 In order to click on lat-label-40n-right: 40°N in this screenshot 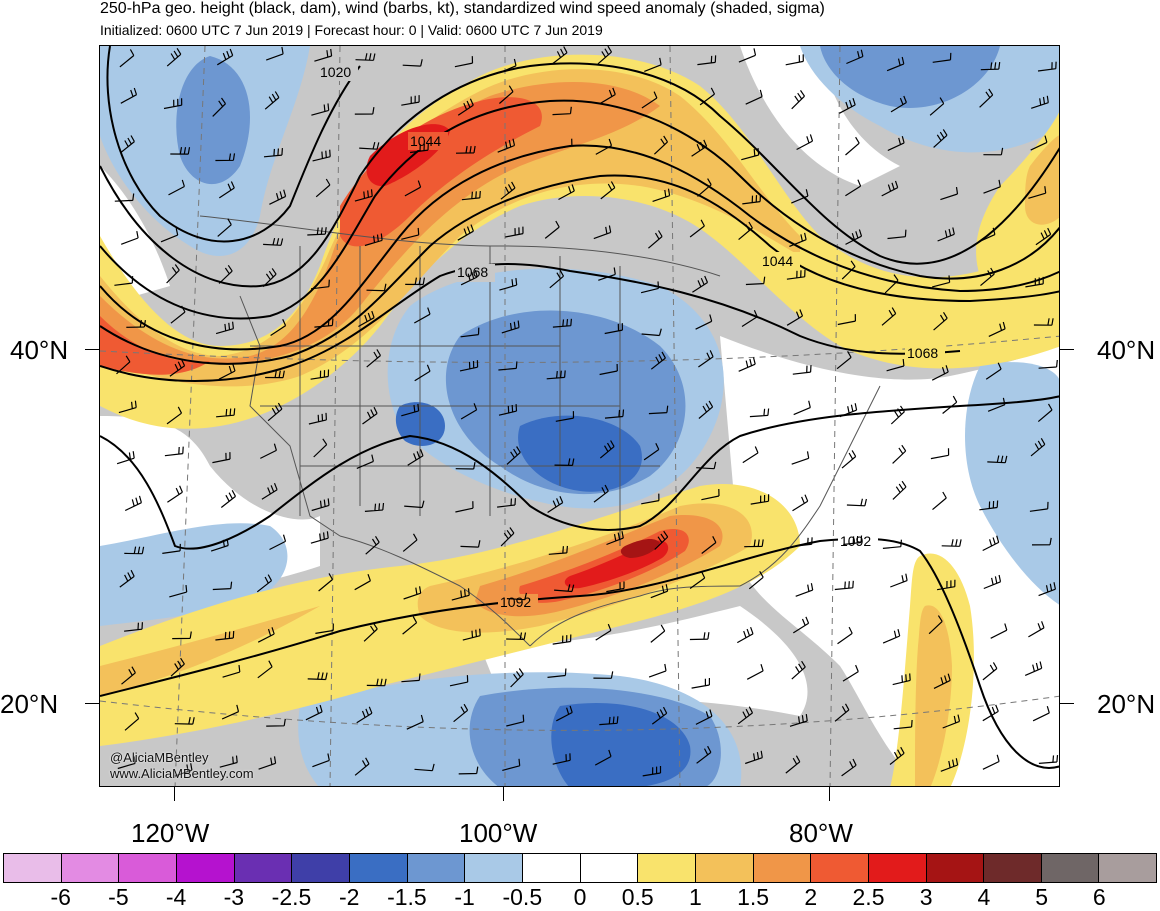, I will do `click(1126, 350)`.